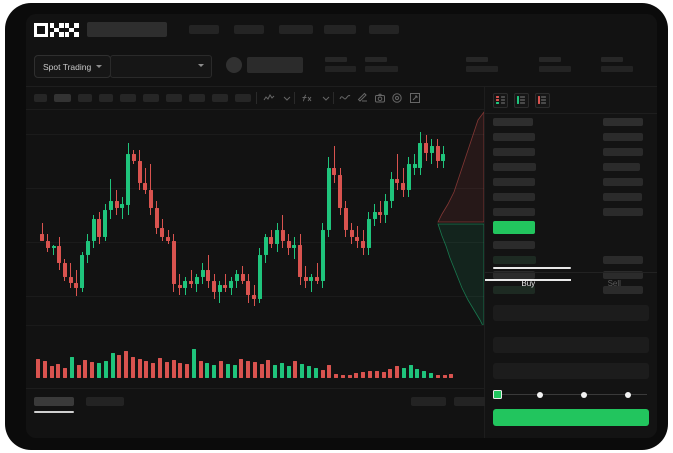 The width and height of the screenshot is (673, 453). Describe the element at coordinates (105, 401) in the screenshot. I see `bottom-tab-order-history` at that location.